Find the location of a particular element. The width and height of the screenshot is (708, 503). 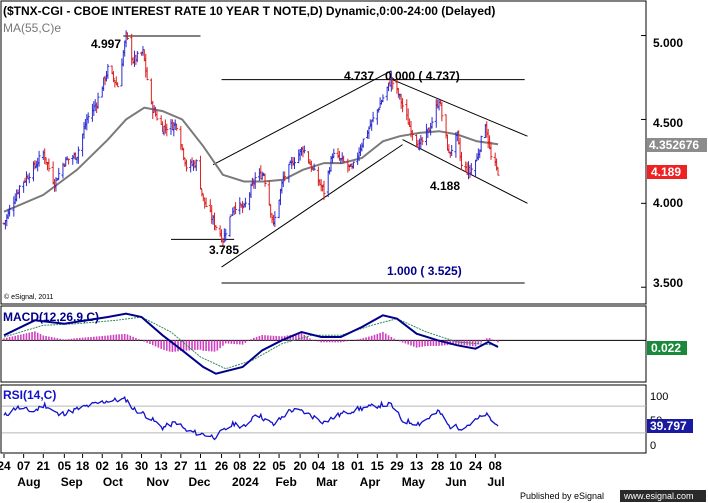

x-day-label: 10 is located at coordinates (456, 466).